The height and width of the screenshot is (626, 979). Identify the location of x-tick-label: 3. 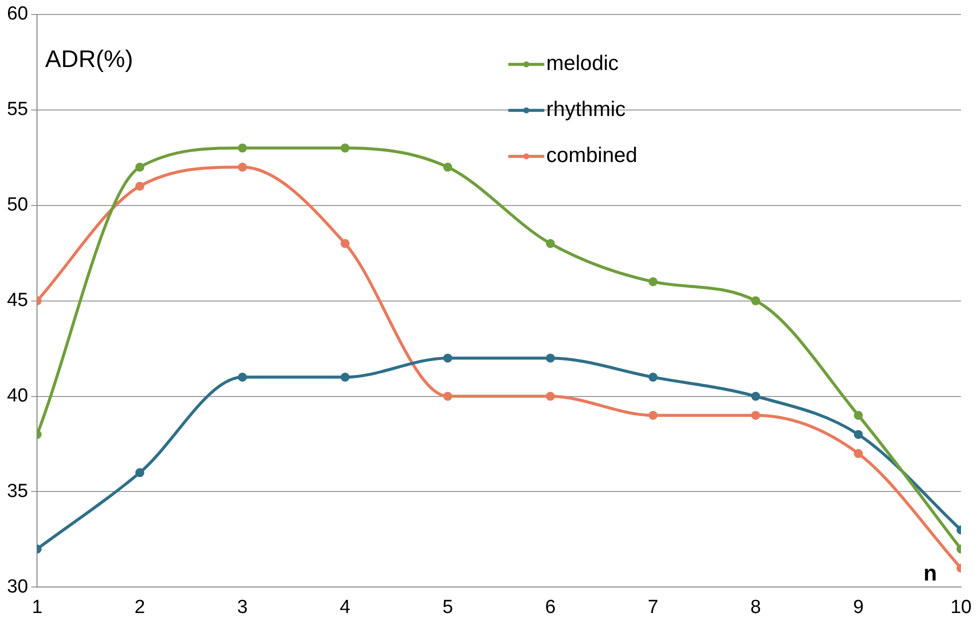
(242, 607).